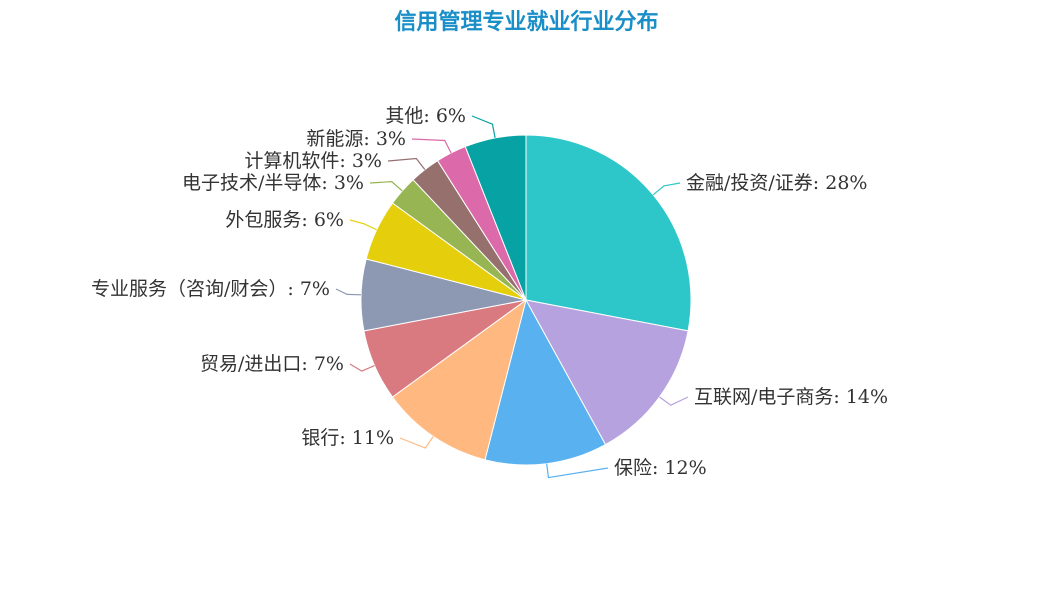 The height and width of the screenshot is (600, 1053). What do you see at coordinates (526, 22) in the screenshot?
I see `chart-title: 信用管理专业就业行业分布` at bounding box center [526, 22].